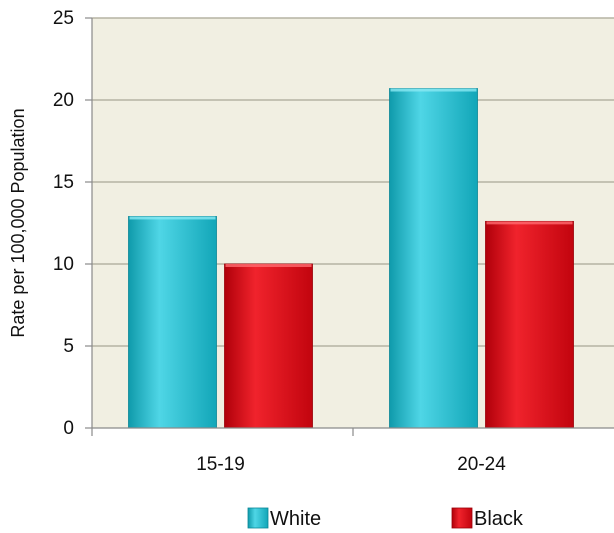  Describe the element at coordinates (72, 223) in the screenshot. I see `y-tick-labels: 0 5 10 15 20 25` at that location.